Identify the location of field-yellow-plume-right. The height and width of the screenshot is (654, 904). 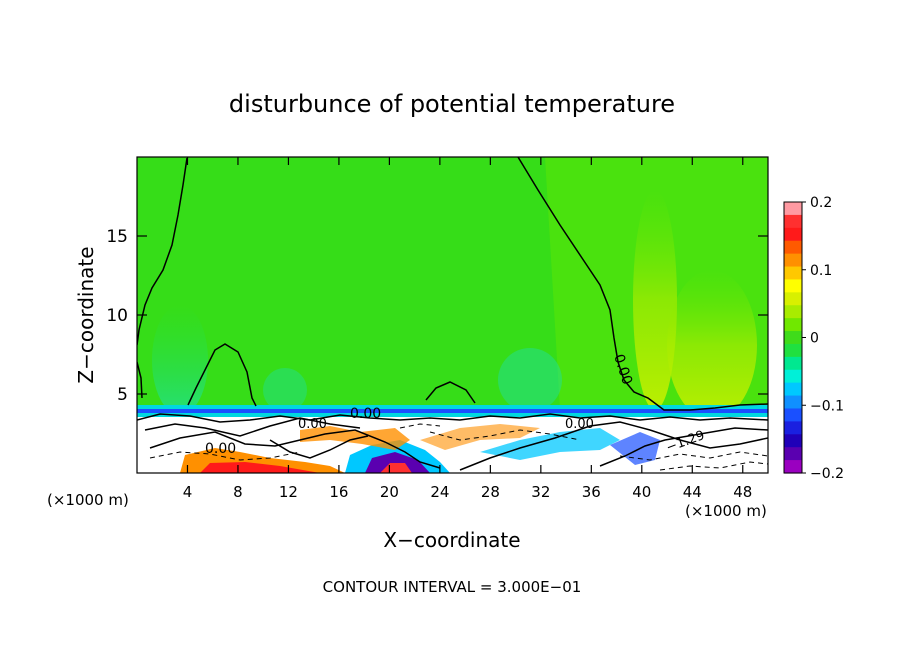
(712, 345).